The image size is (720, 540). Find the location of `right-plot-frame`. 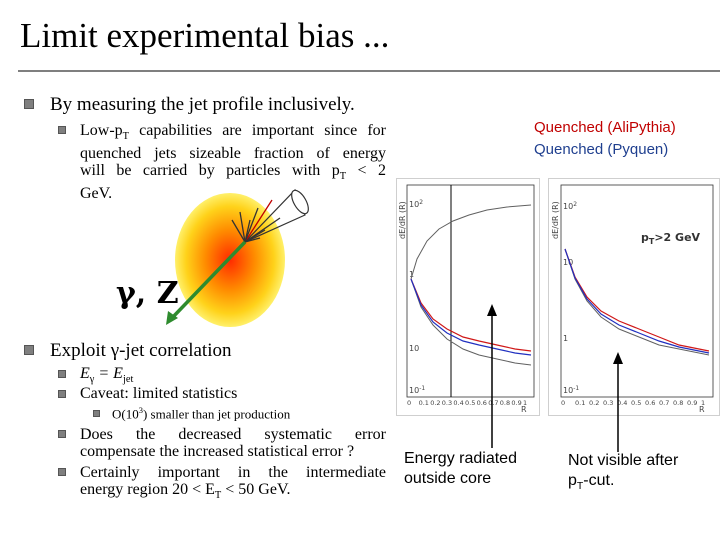

right-plot-frame is located at coordinates (637, 291).